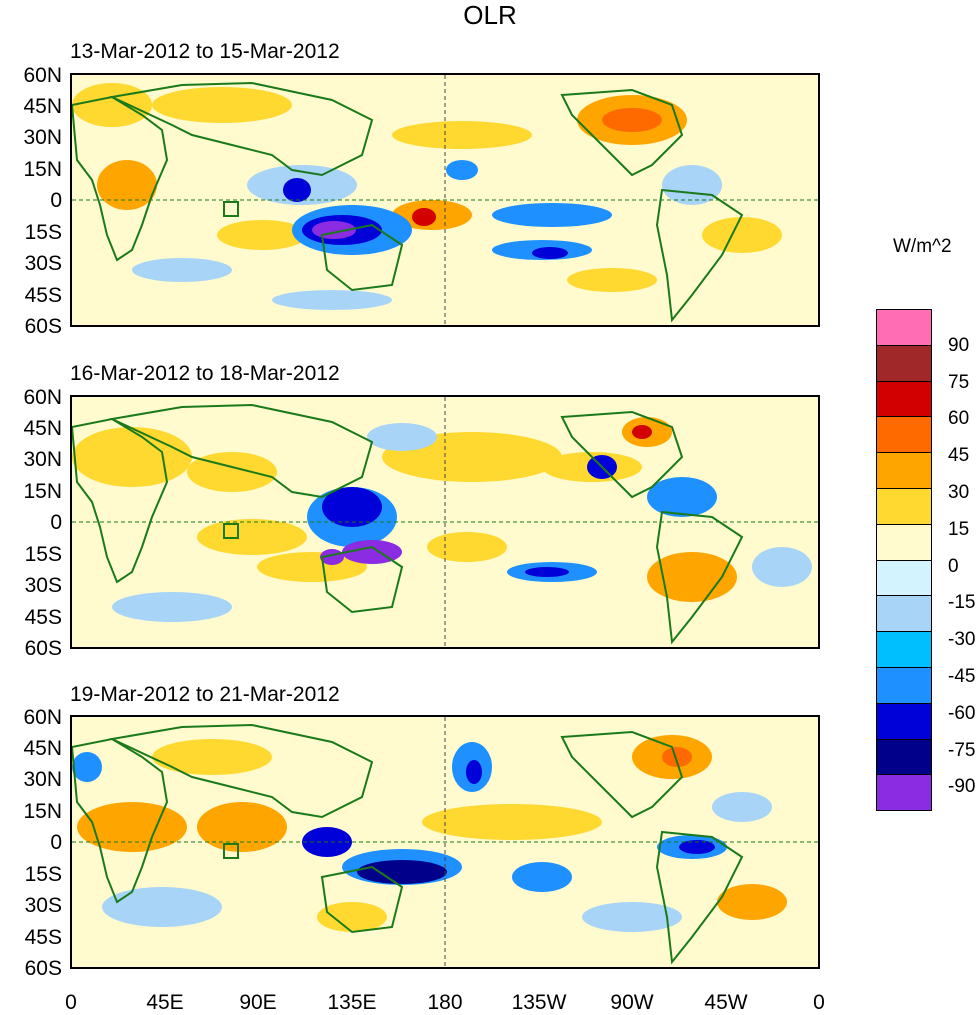  I want to click on lon-tick-label: 45E, so click(165, 1002).